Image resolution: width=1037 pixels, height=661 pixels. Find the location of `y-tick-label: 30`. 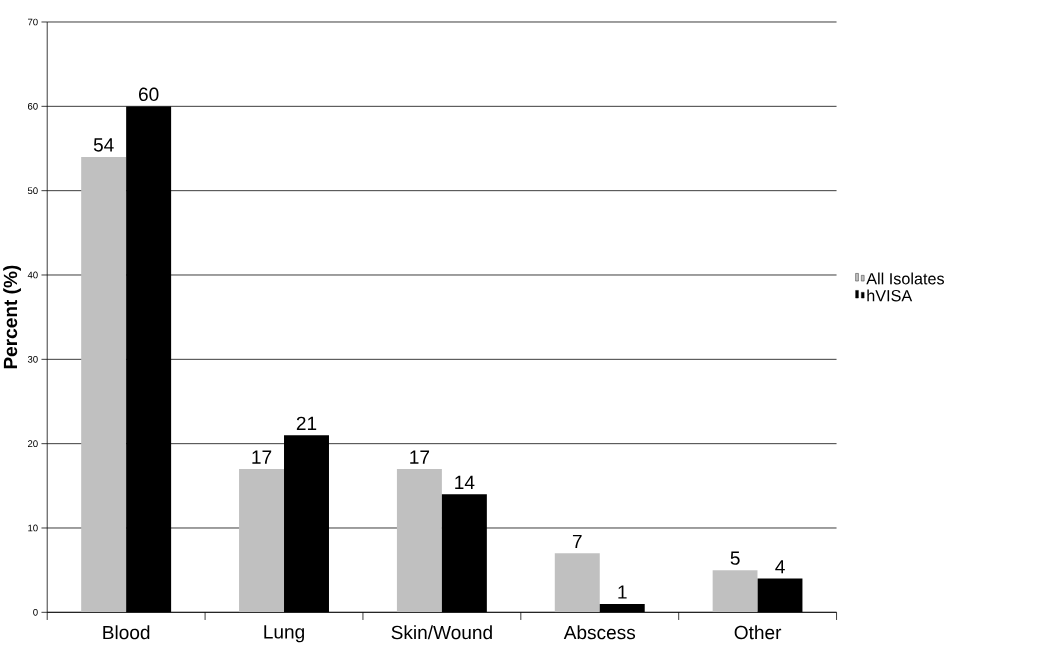

y-tick-label: 30 is located at coordinates (32, 359).